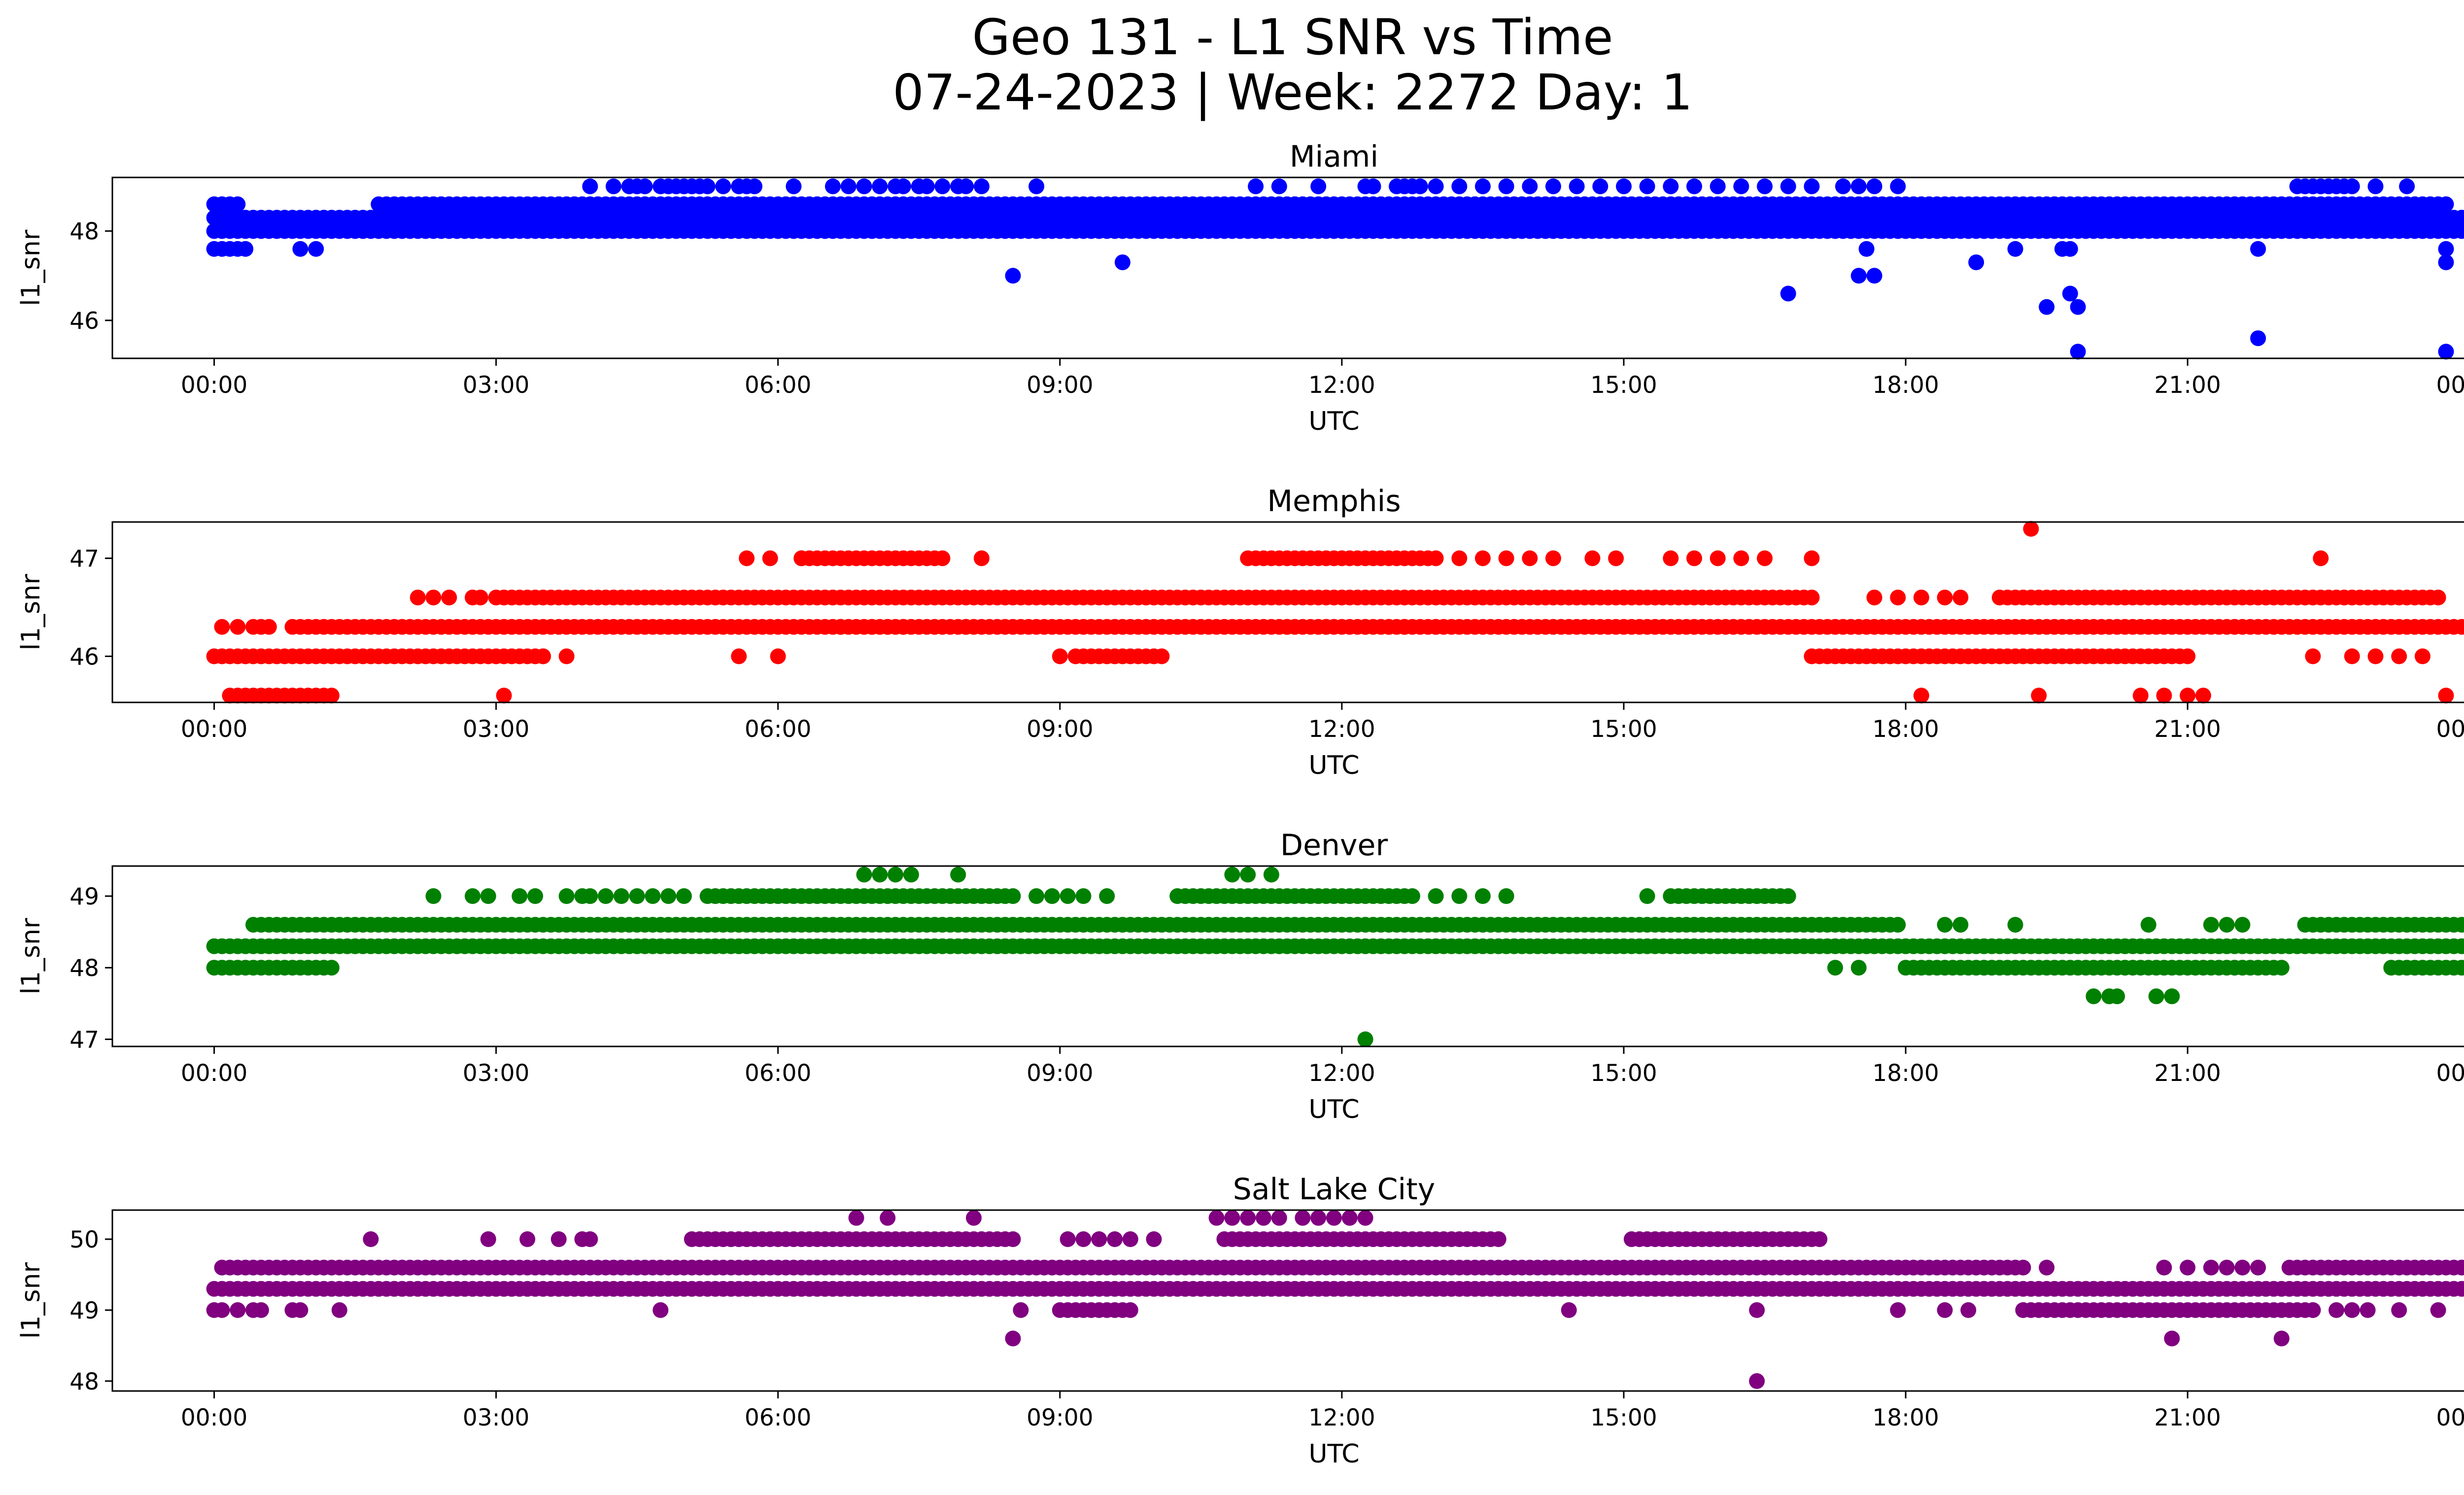 Image resolution: width=2464 pixels, height=1495 pixels. Describe the element at coordinates (1060, 385) in the screenshot. I see `miami-xtick-label: 09:00` at that location.